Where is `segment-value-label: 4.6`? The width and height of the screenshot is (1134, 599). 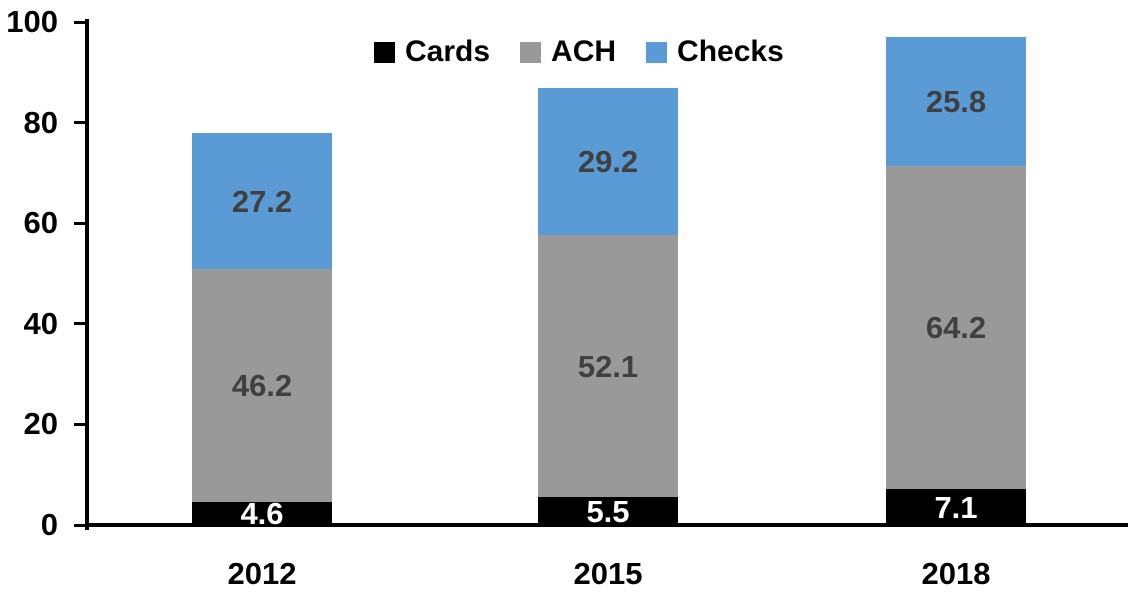
segment-value-label: 4.6 is located at coordinates (262, 513).